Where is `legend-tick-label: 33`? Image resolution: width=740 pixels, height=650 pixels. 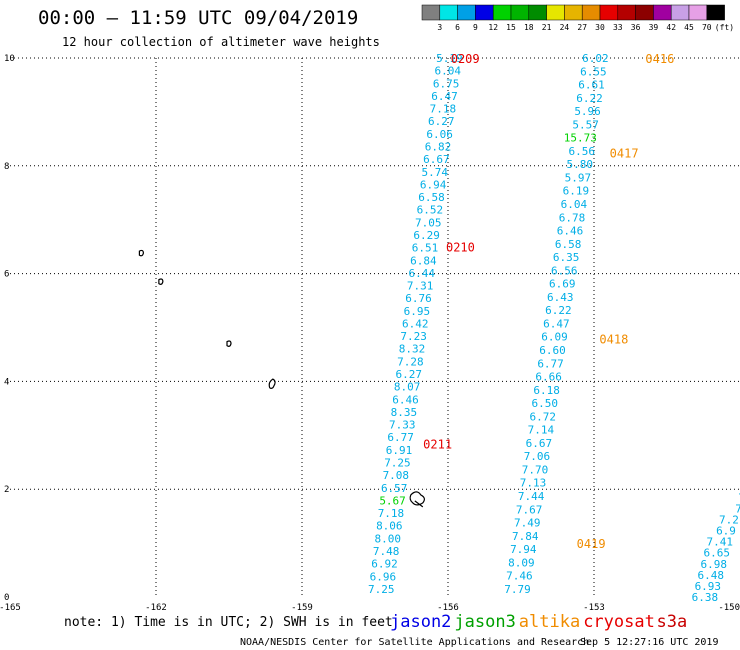 legend-tick-label: 33 is located at coordinates (618, 27).